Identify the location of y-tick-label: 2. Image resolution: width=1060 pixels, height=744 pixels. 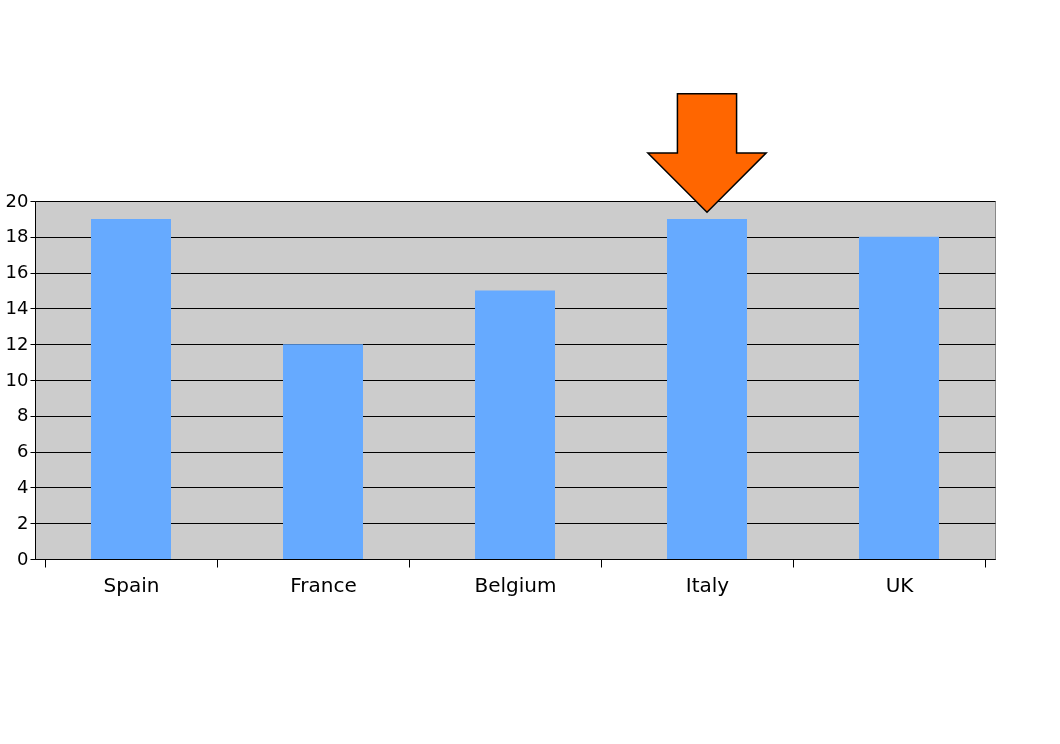
(23, 522).